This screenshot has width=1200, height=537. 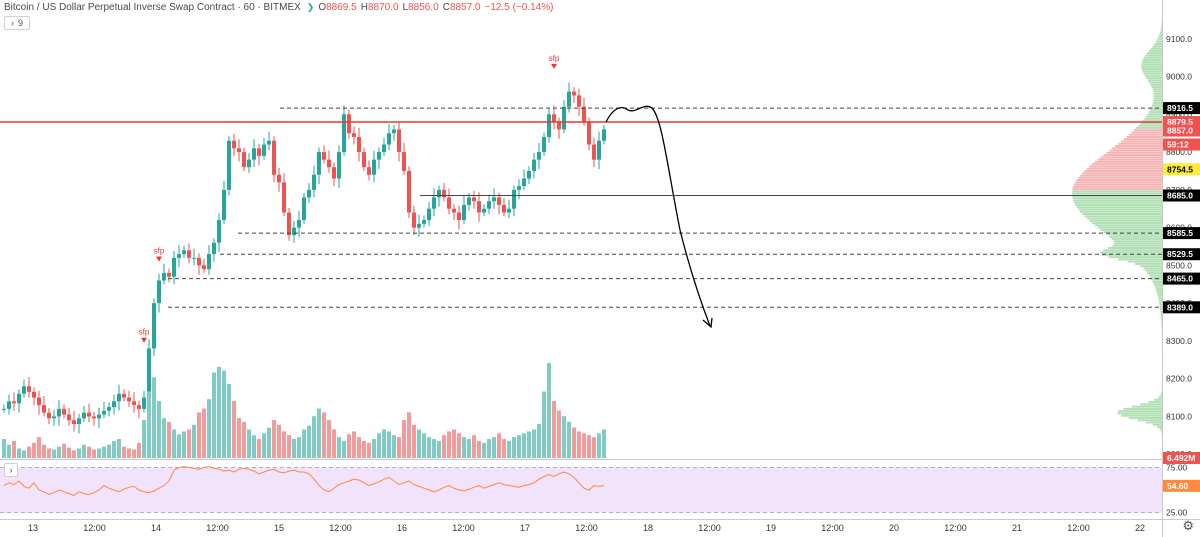 I want to click on price-badge-label: 8916.5, so click(x=1180, y=108).